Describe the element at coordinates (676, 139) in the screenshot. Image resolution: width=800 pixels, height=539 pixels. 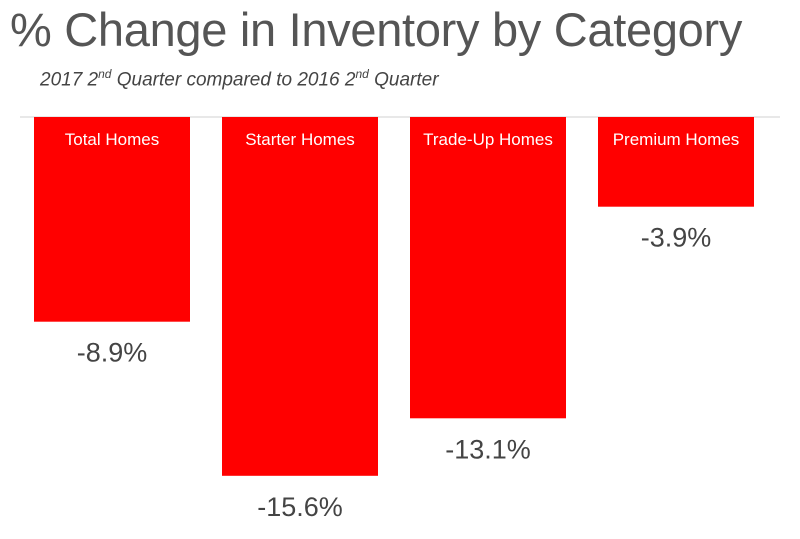
I see `category-label: Premium Homes` at that location.